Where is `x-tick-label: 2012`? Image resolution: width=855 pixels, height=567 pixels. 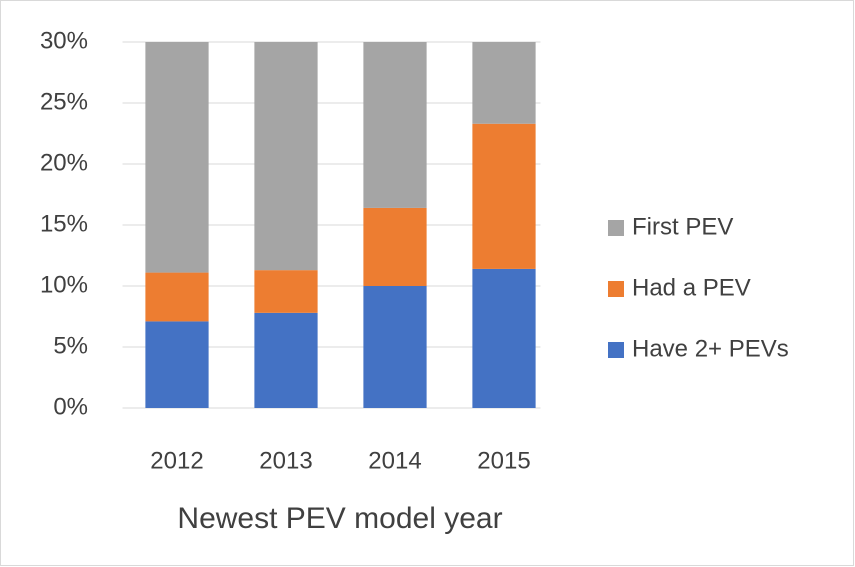
x-tick-label: 2012 is located at coordinates (176, 460).